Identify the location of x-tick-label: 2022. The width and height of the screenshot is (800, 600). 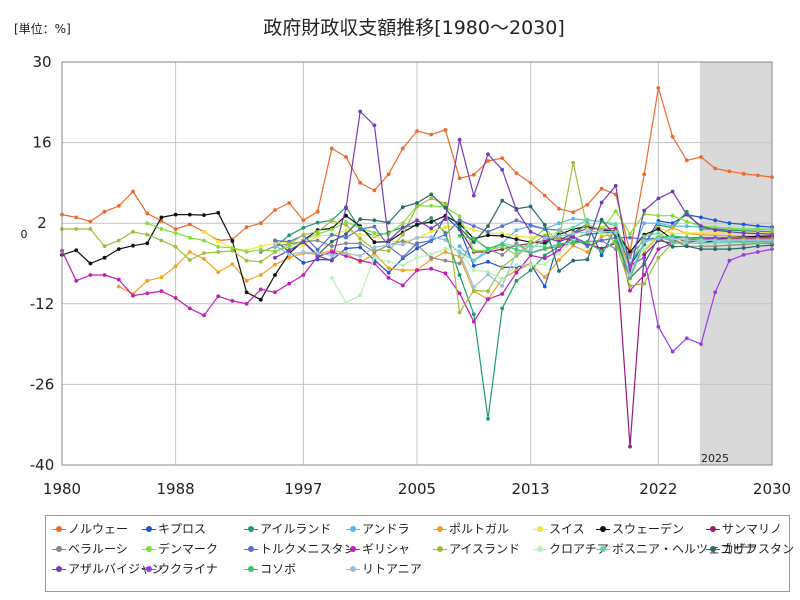
(658, 489).